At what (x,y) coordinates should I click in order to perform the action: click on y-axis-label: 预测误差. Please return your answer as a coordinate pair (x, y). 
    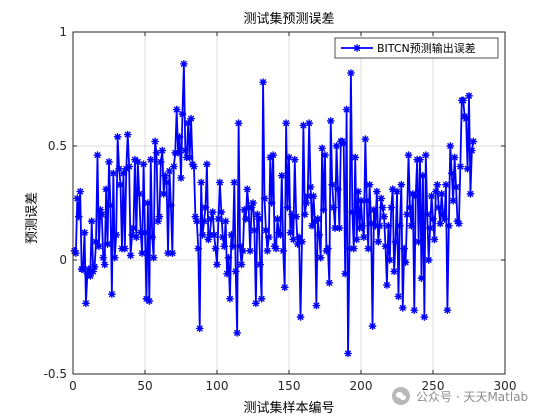
    Looking at the image, I should click on (32, 218).